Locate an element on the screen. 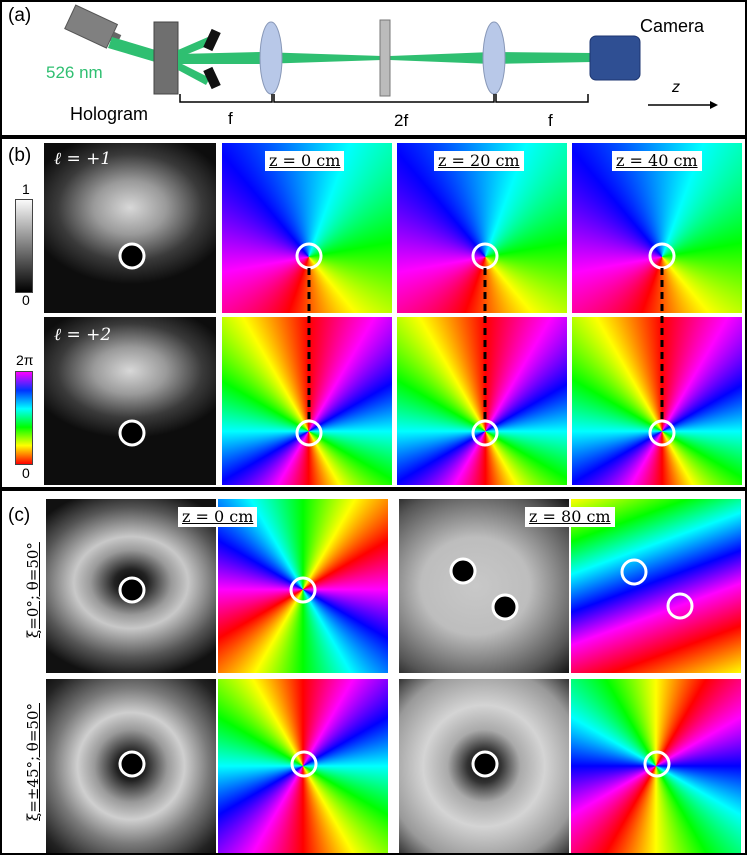  panel-a-label: (a) is located at coordinates (20, 15).